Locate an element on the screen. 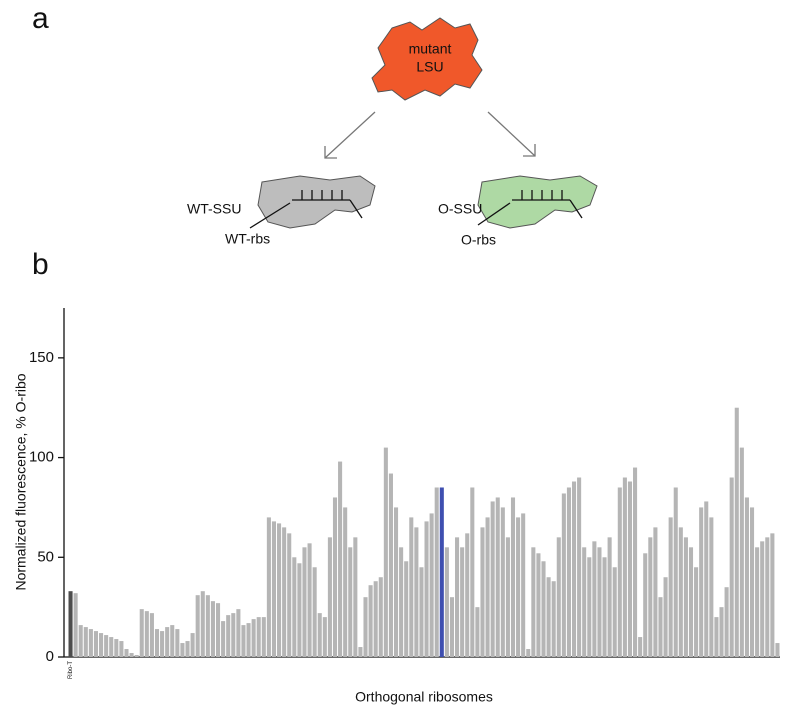 This screenshot has height=720, width=800. lsu-shape is located at coordinates (427, 59).